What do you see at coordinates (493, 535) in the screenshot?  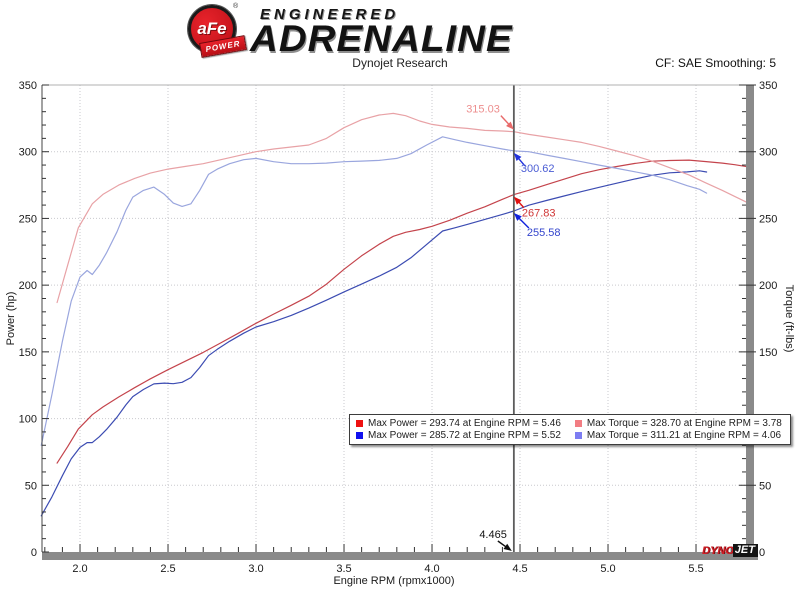 I see `cursor-rpm-value: 4.465` at bounding box center [493, 535].